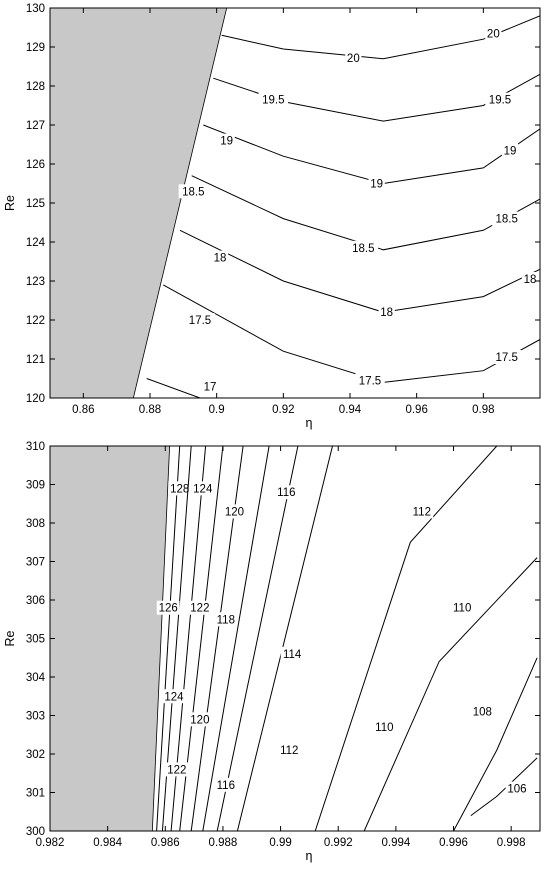 The image size is (545, 880). Describe the element at coordinates (283, 410) in the screenshot. I see `x-tick-label: 0.92` at that location.